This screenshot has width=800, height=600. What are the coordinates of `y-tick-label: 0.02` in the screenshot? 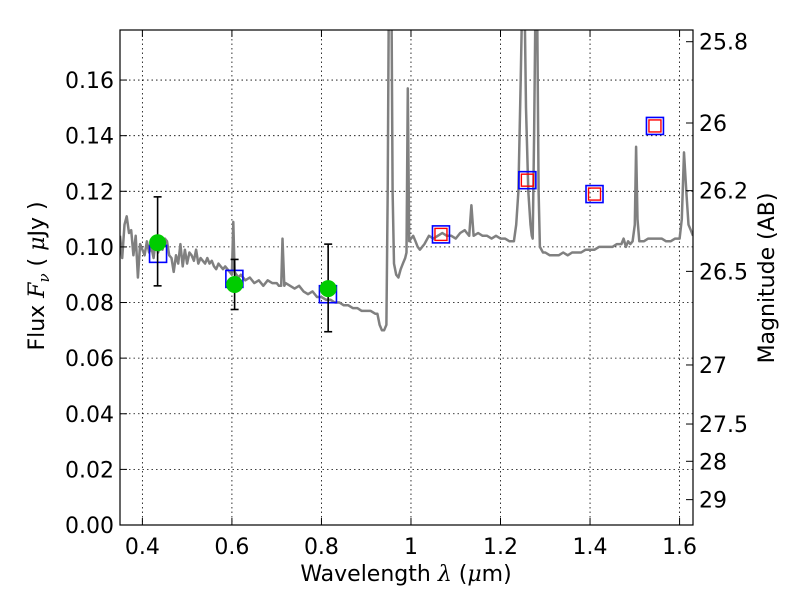 It's located at (89, 470).